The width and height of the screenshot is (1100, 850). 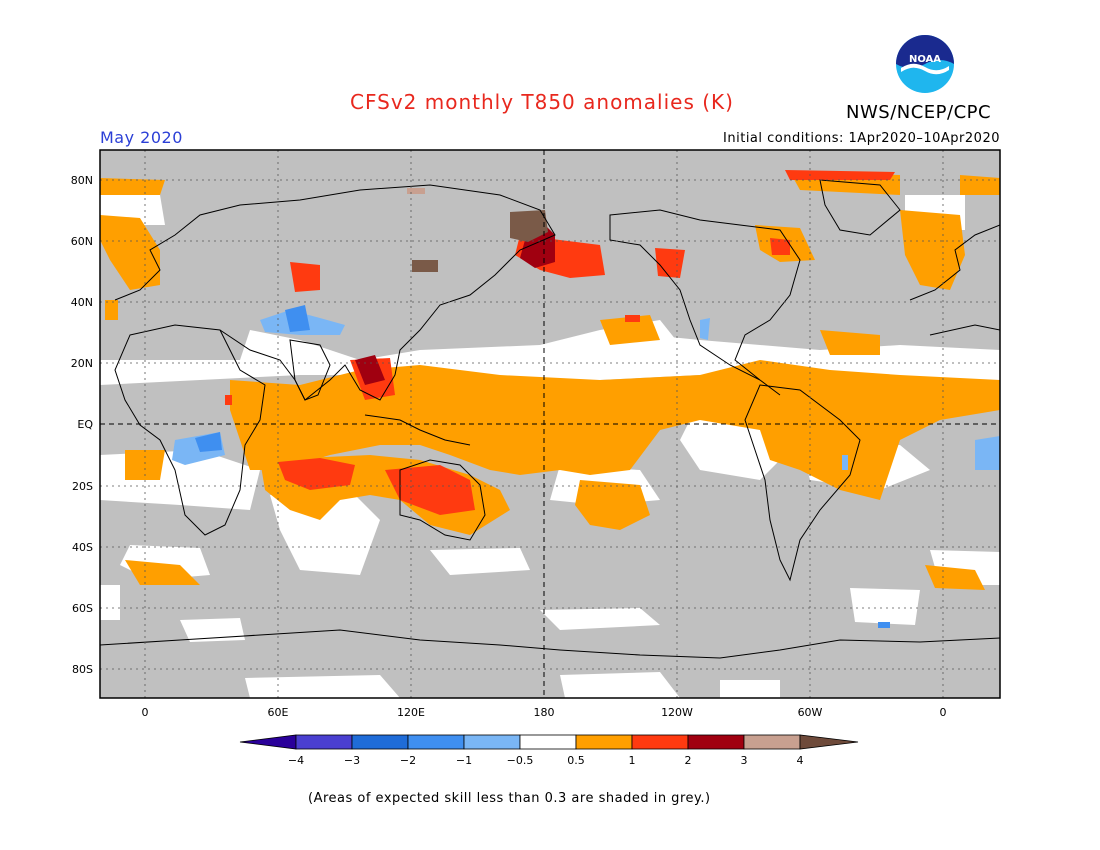 I want to click on lon-label: 180, so click(x=544, y=712).